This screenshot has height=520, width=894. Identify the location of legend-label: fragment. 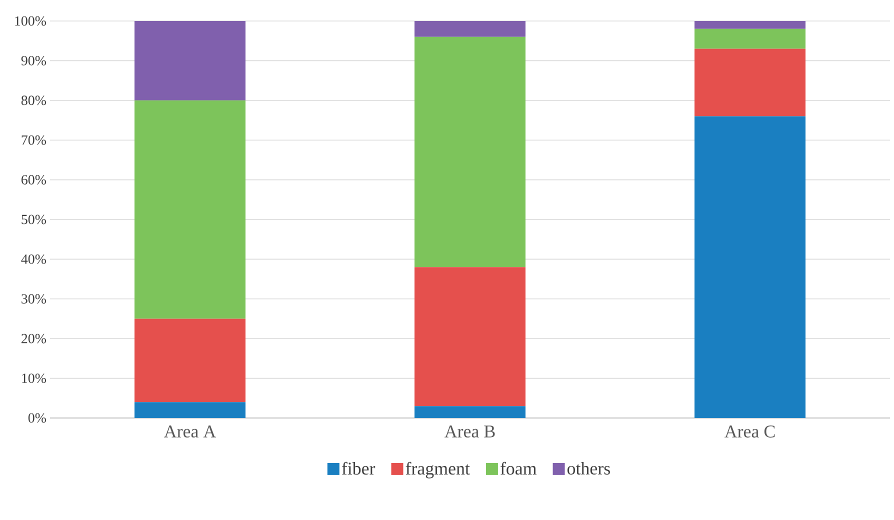
(438, 470).